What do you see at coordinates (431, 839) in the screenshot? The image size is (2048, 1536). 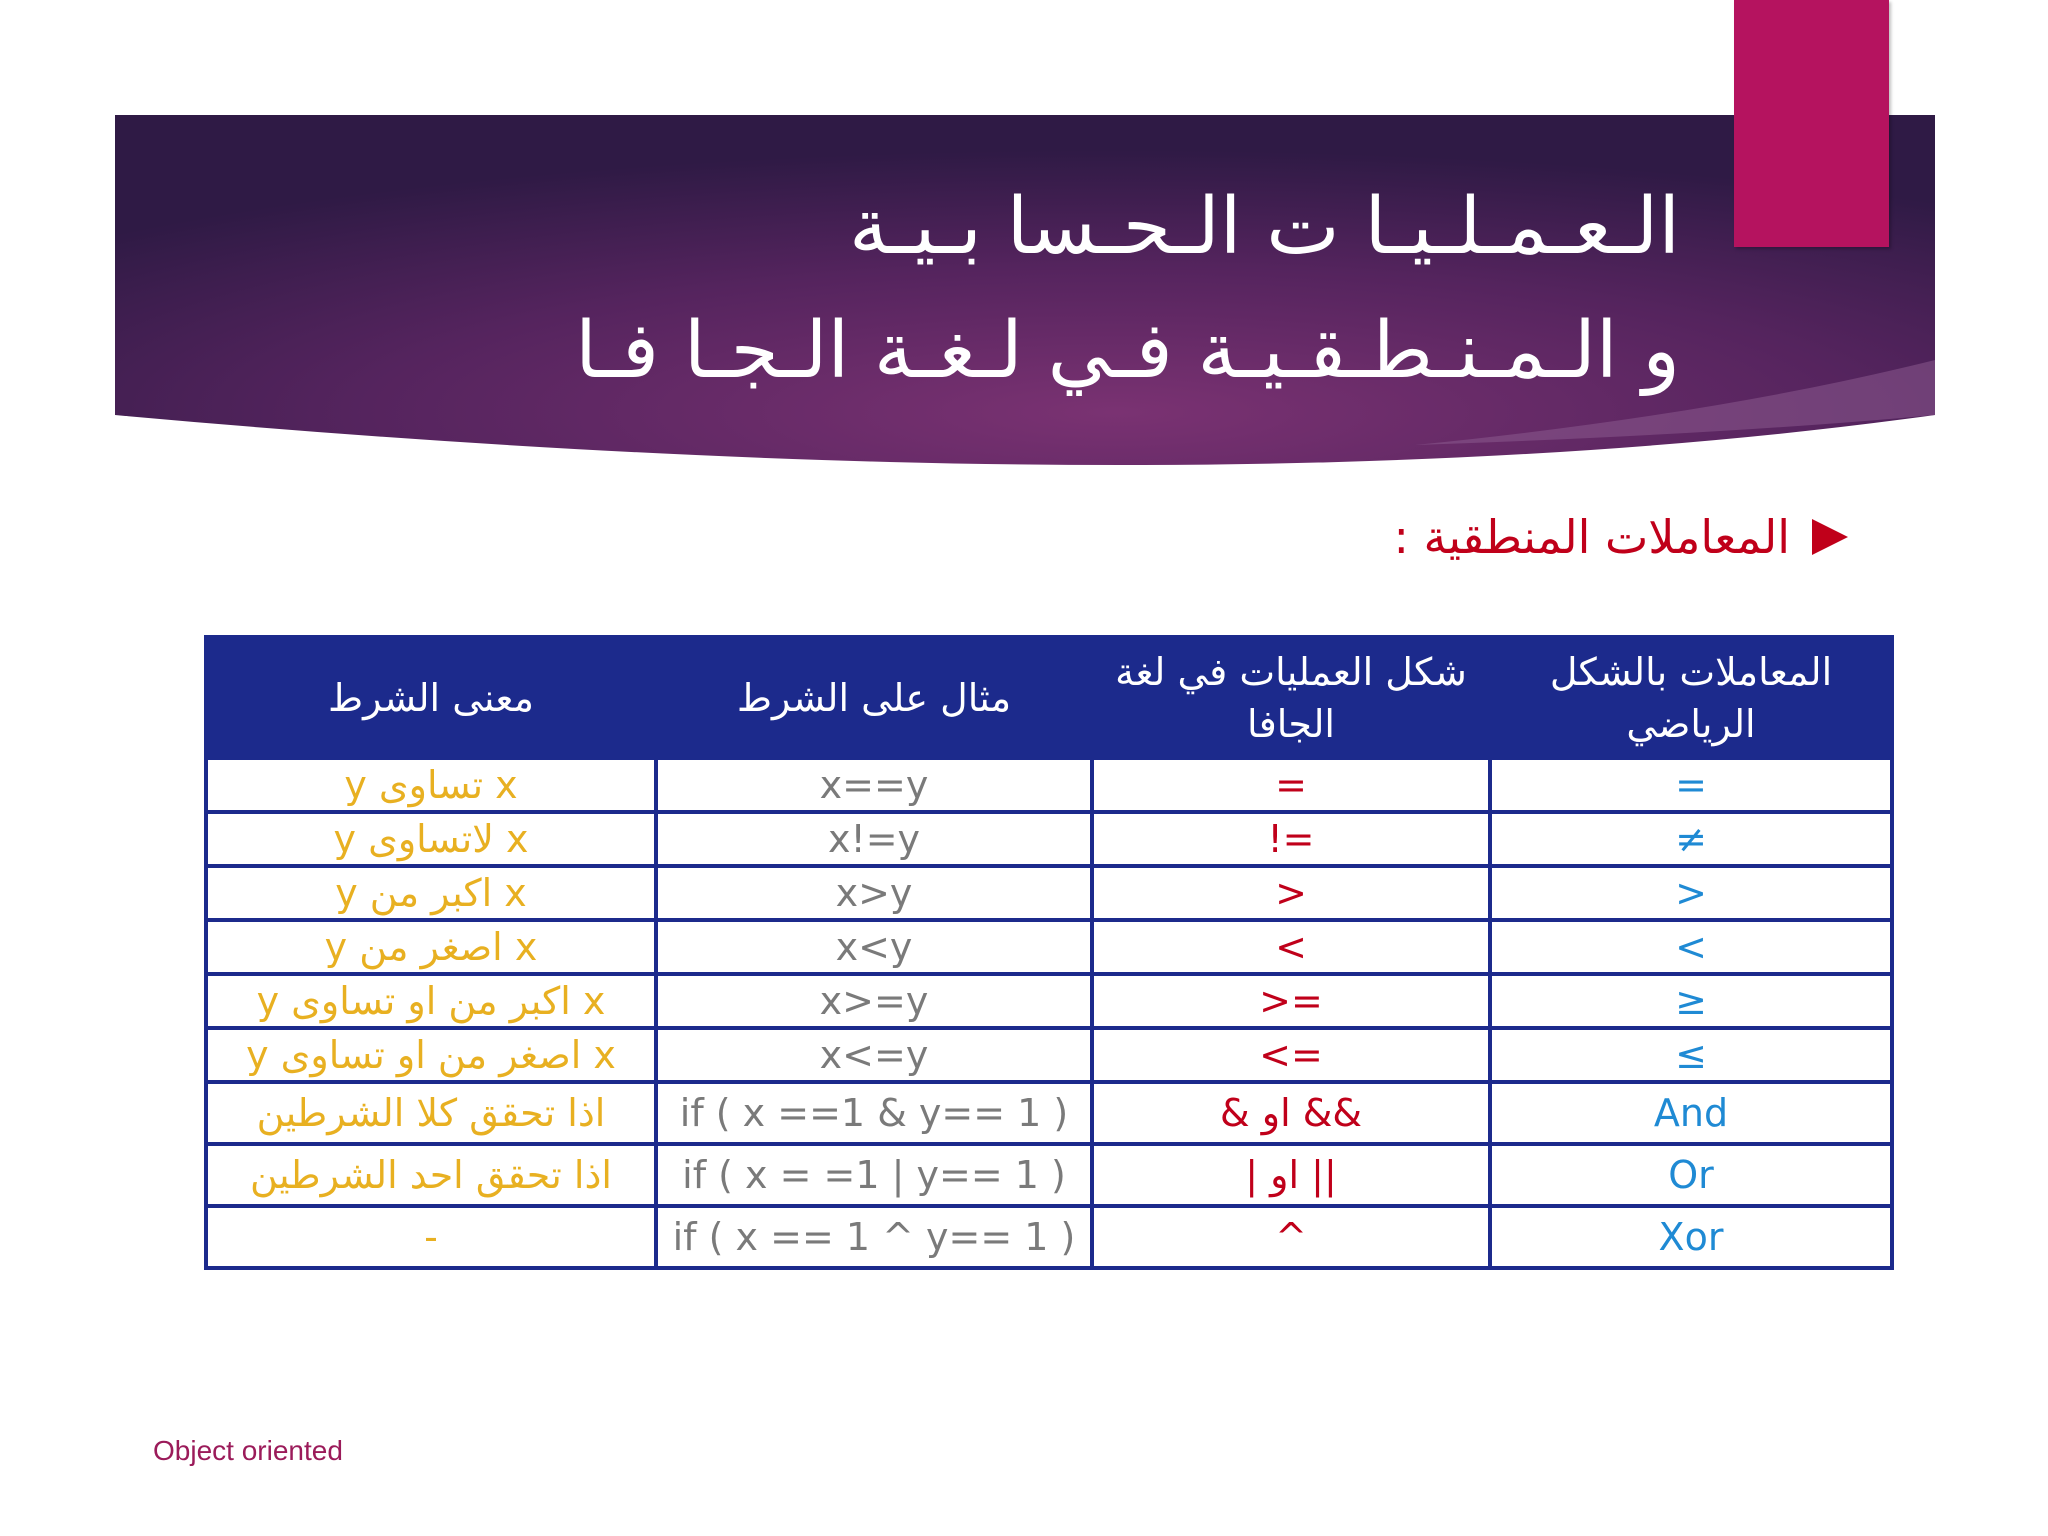 I see `cell-meaning: x لاتساوى y` at bounding box center [431, 839].